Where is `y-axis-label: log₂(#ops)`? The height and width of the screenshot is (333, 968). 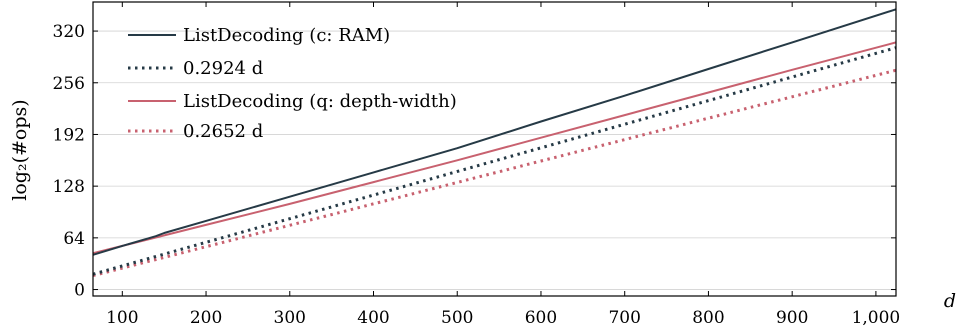 y-axis-label: log₂(#ops) is located at coordinates (20, 149).